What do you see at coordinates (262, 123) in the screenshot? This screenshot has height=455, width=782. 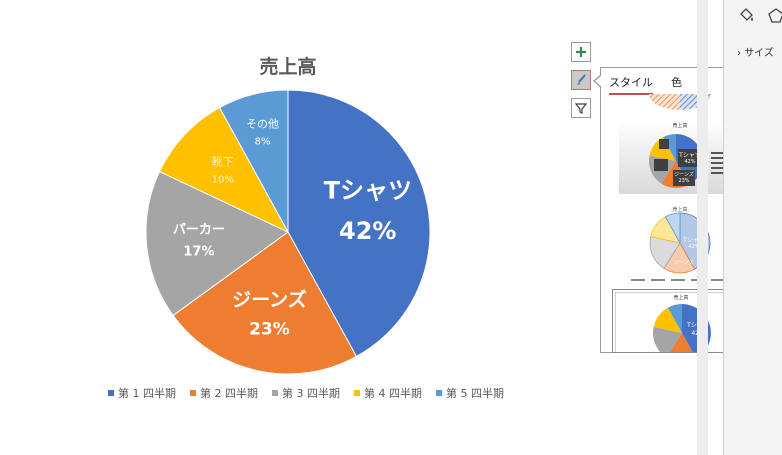 I see `slice-category-label: その他` at bounding box center [262, 123].